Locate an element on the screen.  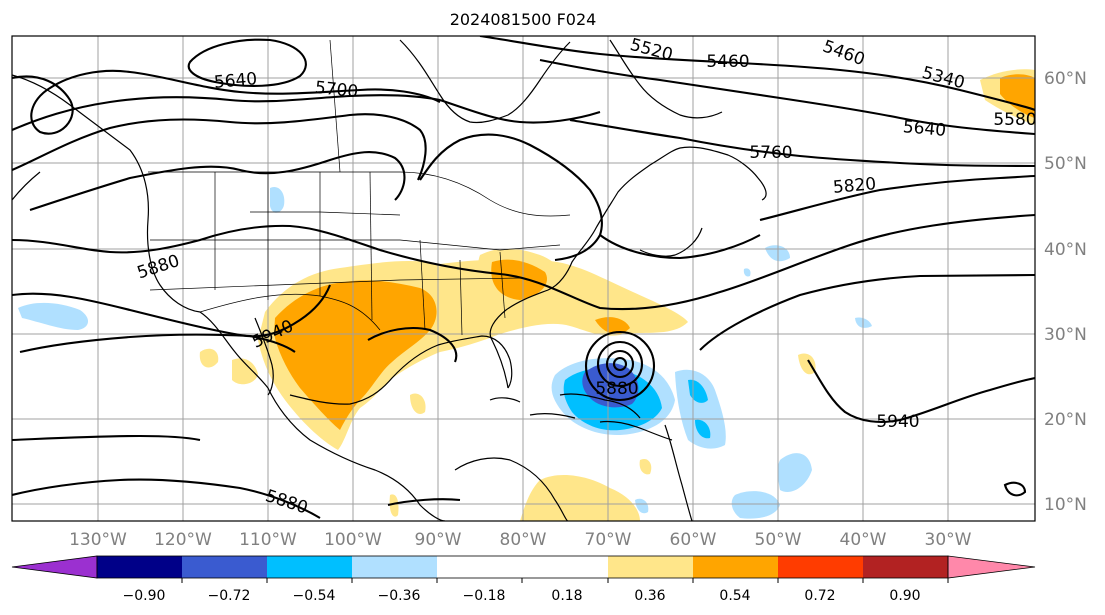
lon-tick-label: 80°W is located at coordinates (523, 540).